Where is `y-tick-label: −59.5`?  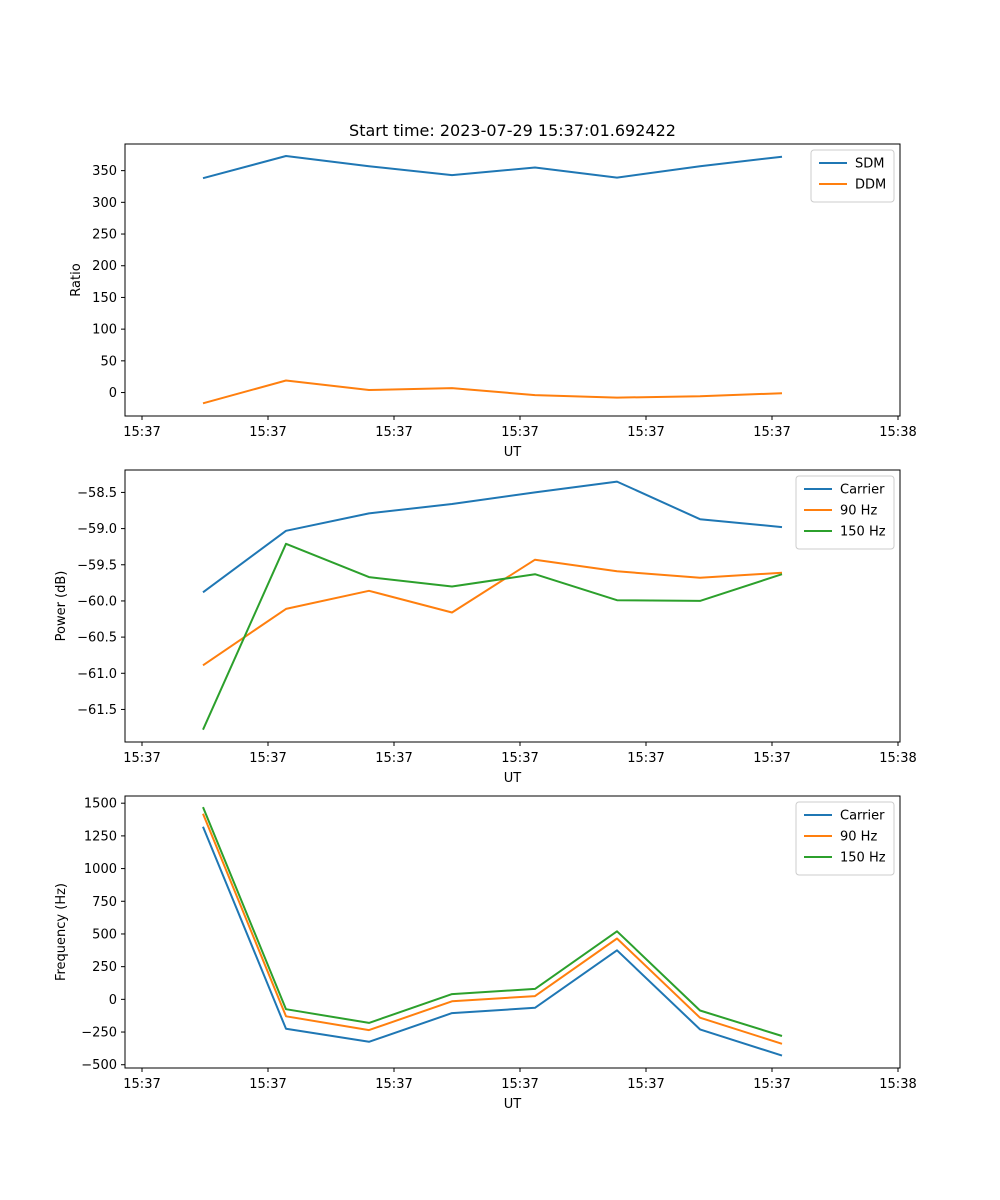 y-tick-label: −59.5 is located at coordinates (97, 565).